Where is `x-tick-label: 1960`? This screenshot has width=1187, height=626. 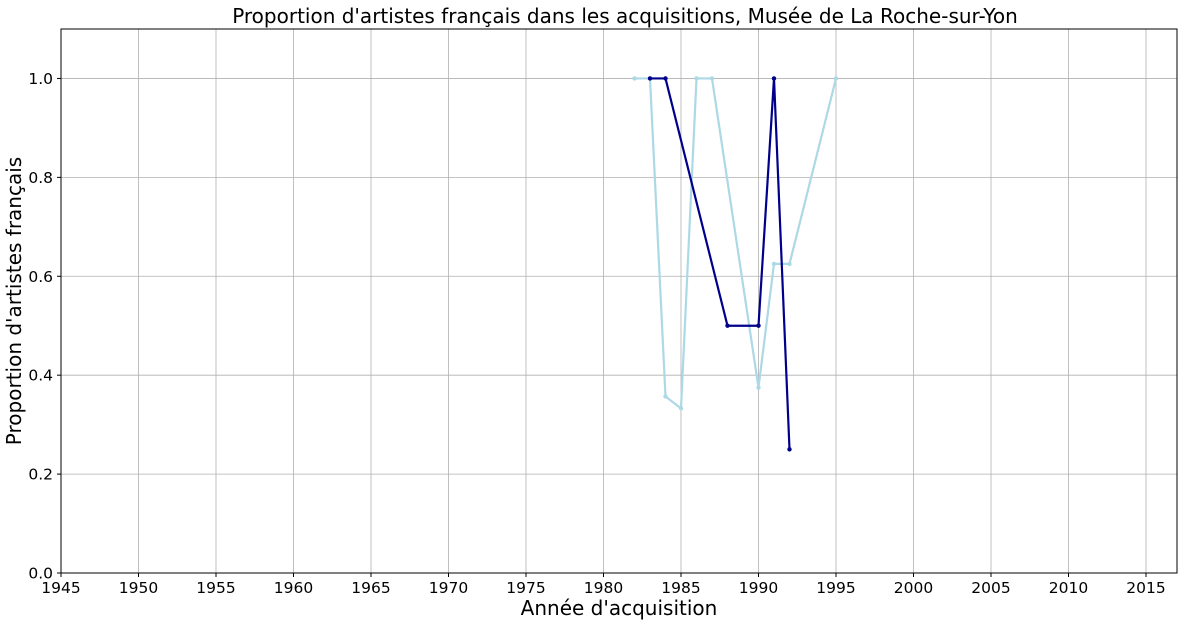
x-tick-label: 1960 is located at coordinates (293, 588).